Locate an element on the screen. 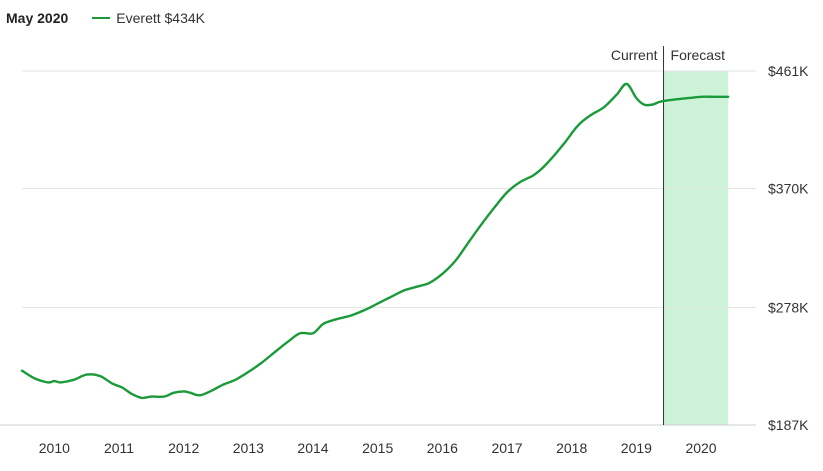 Image resolution: width=823 pixels, height=471 pixels. x-tick-label: 2016 is located at coordinates (442, 448).